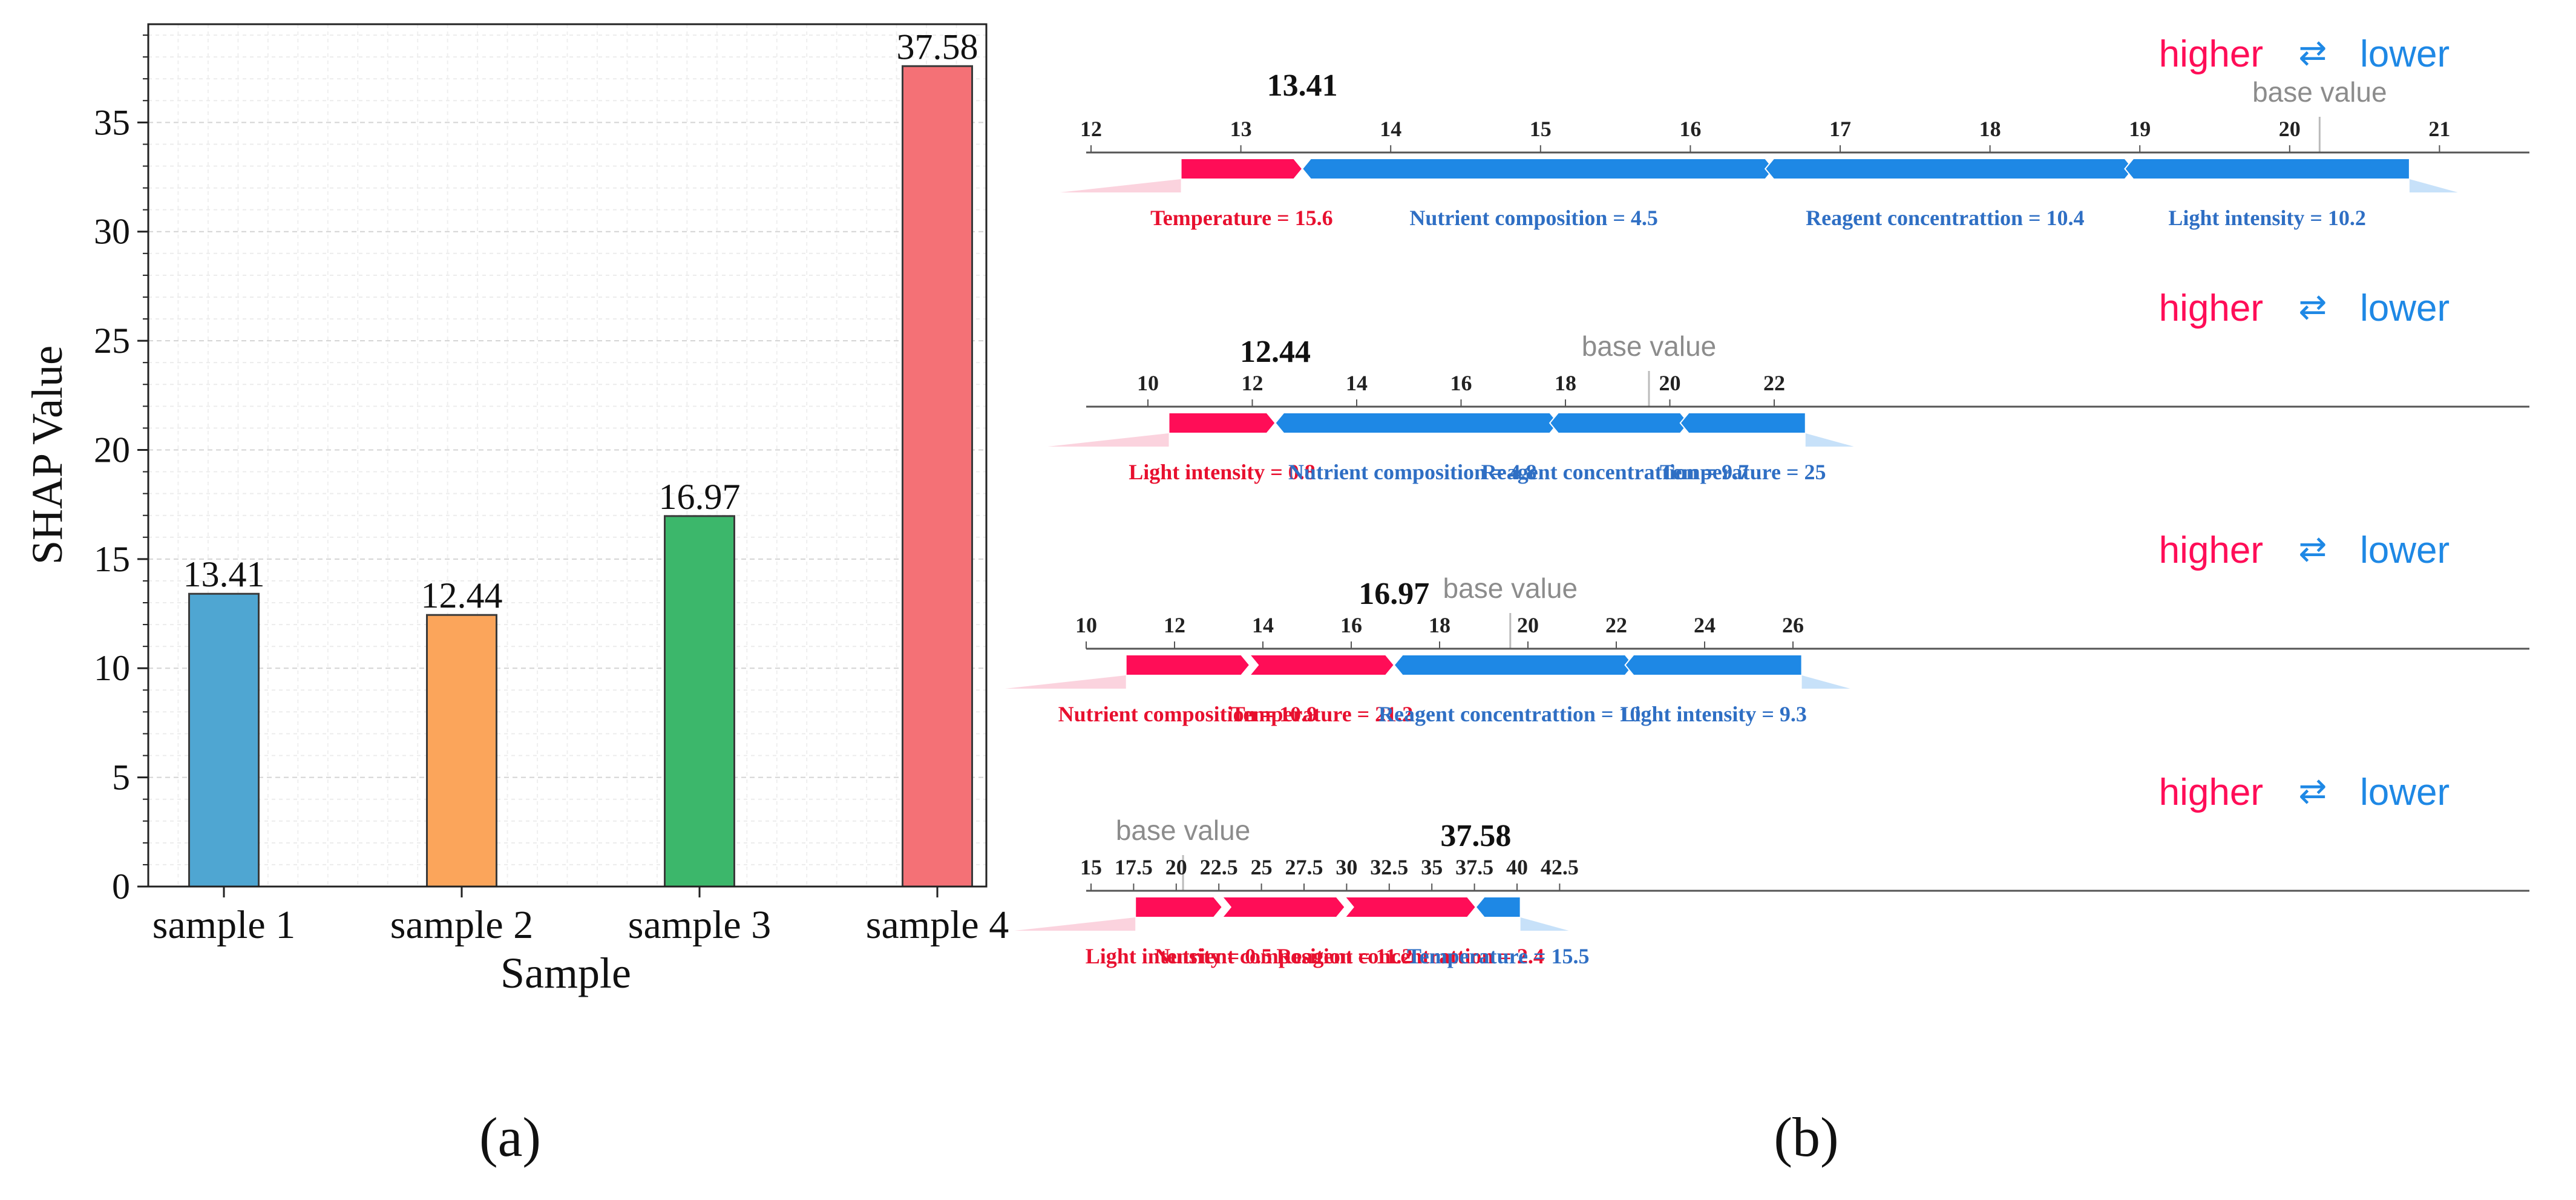 The image size is (2576, 1200). I want to click on panel-label-b: (b), so click(1806, 1137).